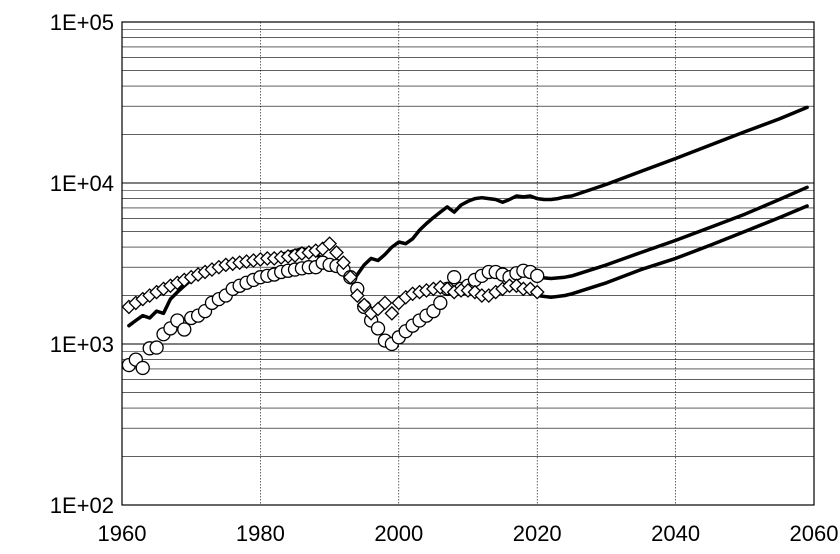 This screenshot has width=840, height=554. What do you see at coordinates (814, 533) in the screenshot?
I see `x-tick-label: 2060` at bounding box center [814, 533].